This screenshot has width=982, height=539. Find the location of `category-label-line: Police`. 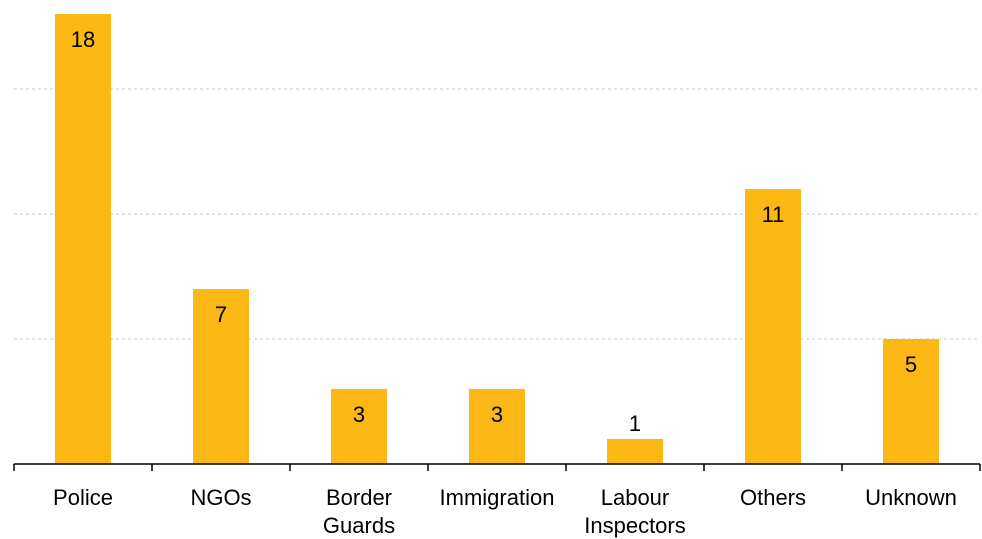

category-label-line: Police is located at coordinates (83, 497).